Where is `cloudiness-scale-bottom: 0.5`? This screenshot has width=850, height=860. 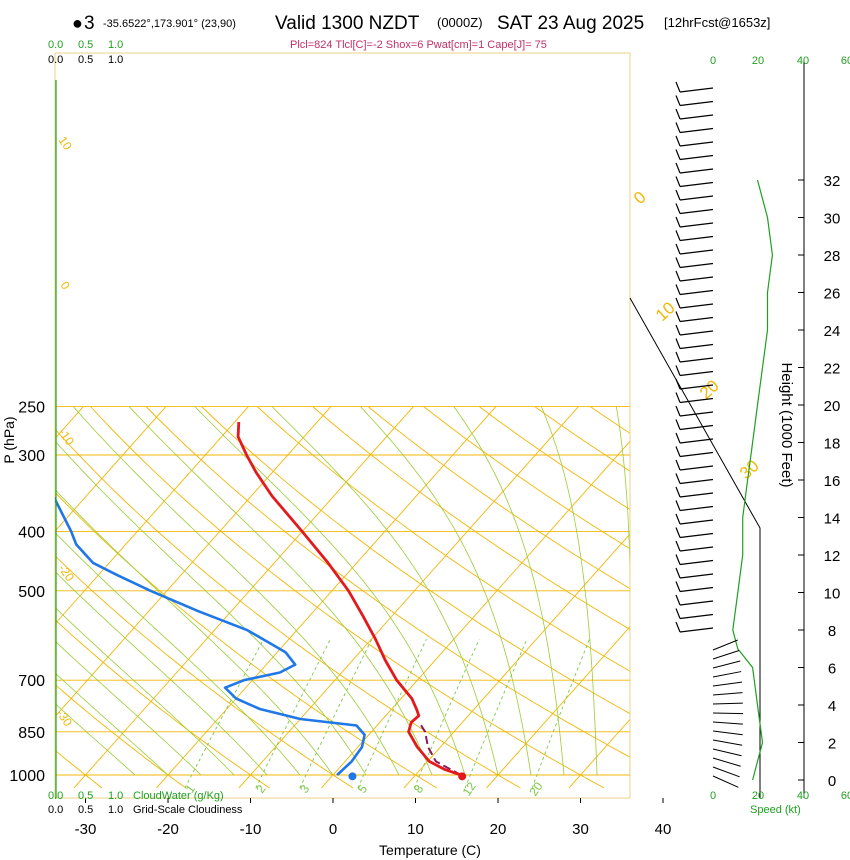 cloudiness-scale-bottom: 0.5 is located at coordinates (85, 810).